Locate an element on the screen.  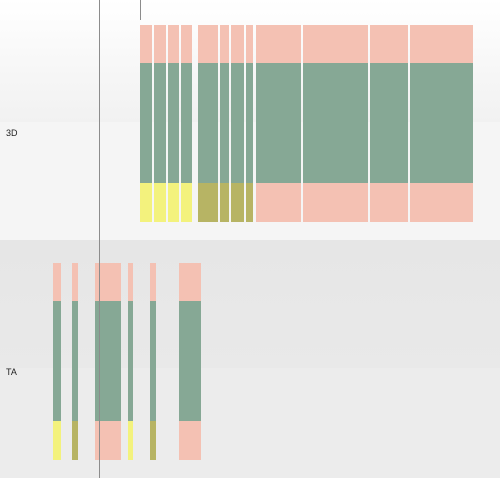
track-3d-clip-3-bottom is located at coordinates (173, 202).